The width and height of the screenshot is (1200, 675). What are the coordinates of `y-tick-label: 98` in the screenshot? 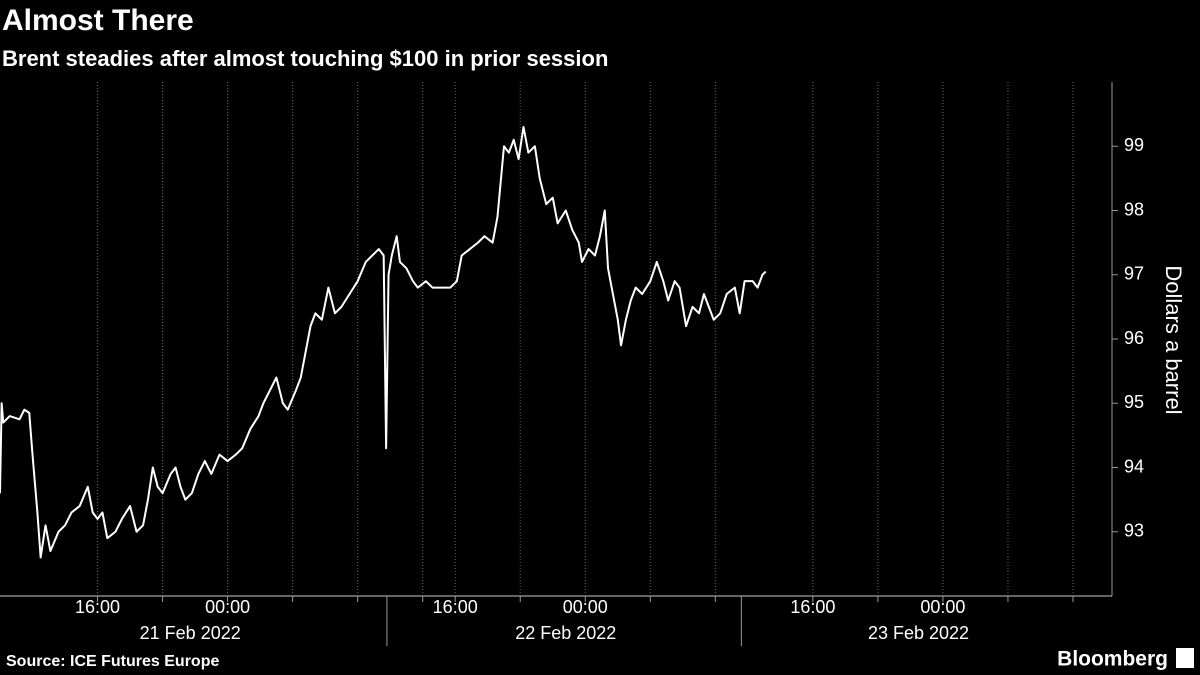 It's located at (1134, 209).